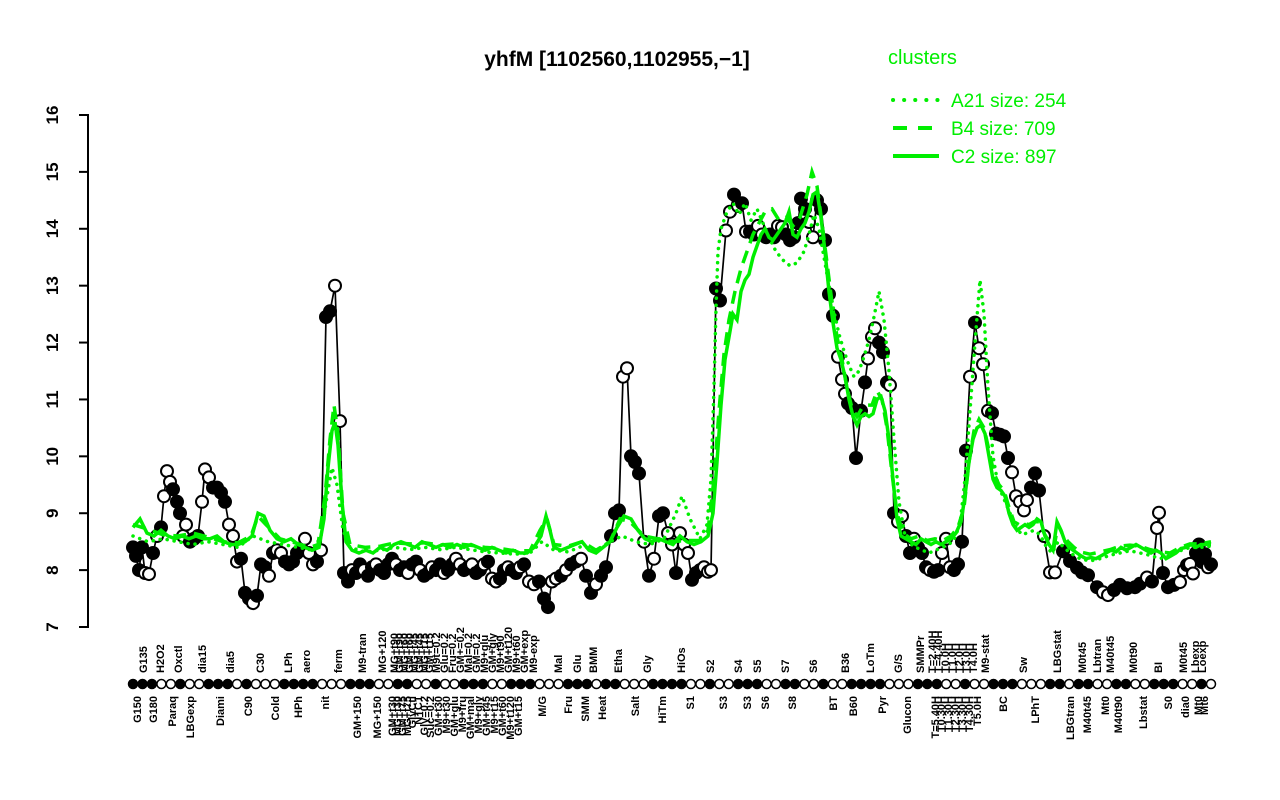 The width and height of the screenshot is (1280, 800). Describe the element at coordinates (173, 711) in the screenshot. I see `x-label-bottom: Paraq` at that location.